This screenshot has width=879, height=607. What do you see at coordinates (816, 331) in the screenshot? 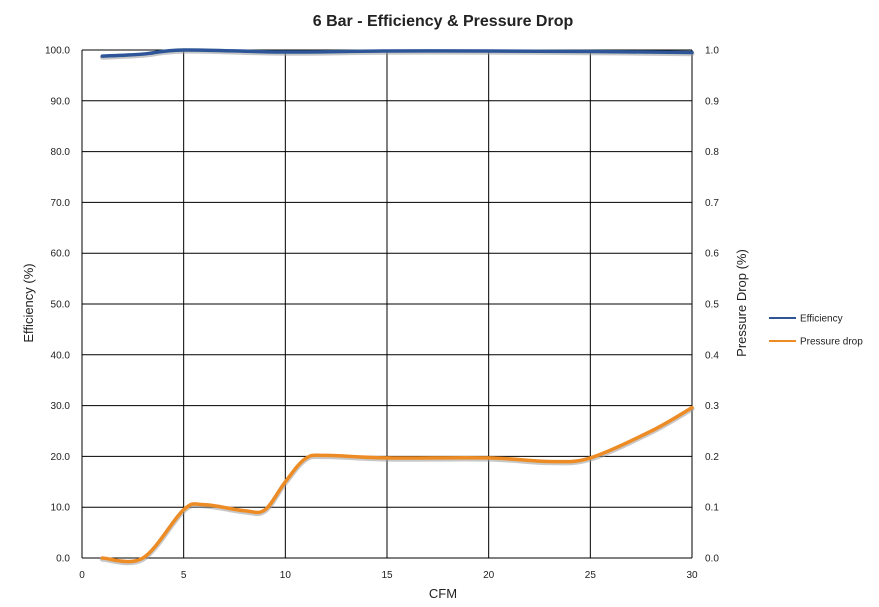
I see `legend: Efficiency Pressure drop` at bounding box center [816, 331].